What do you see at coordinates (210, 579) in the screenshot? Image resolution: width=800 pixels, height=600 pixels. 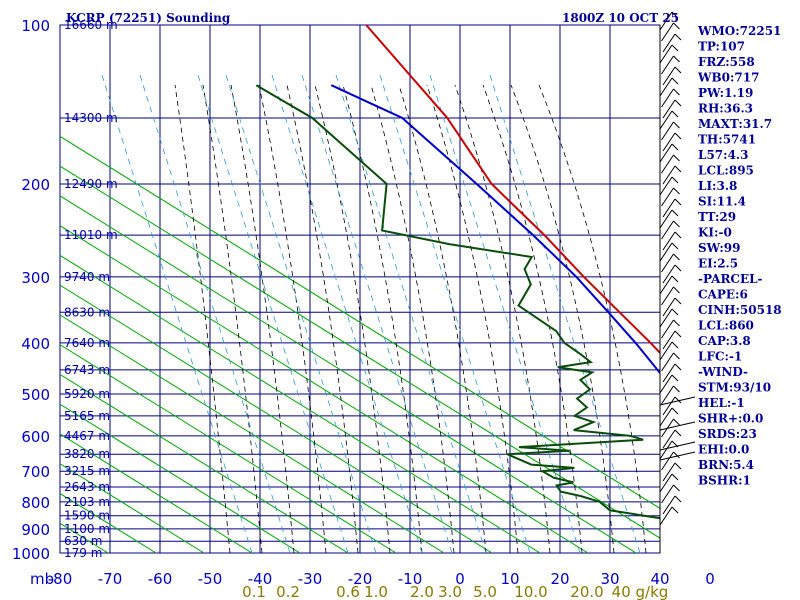 I see `temperature-tick-label: -50` at bounding box center [210, 579].